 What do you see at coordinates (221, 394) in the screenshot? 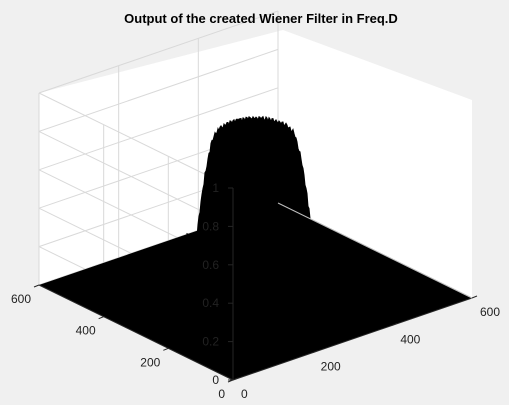
I see `y-tick-label: 0` at bounding box center [221, 394].